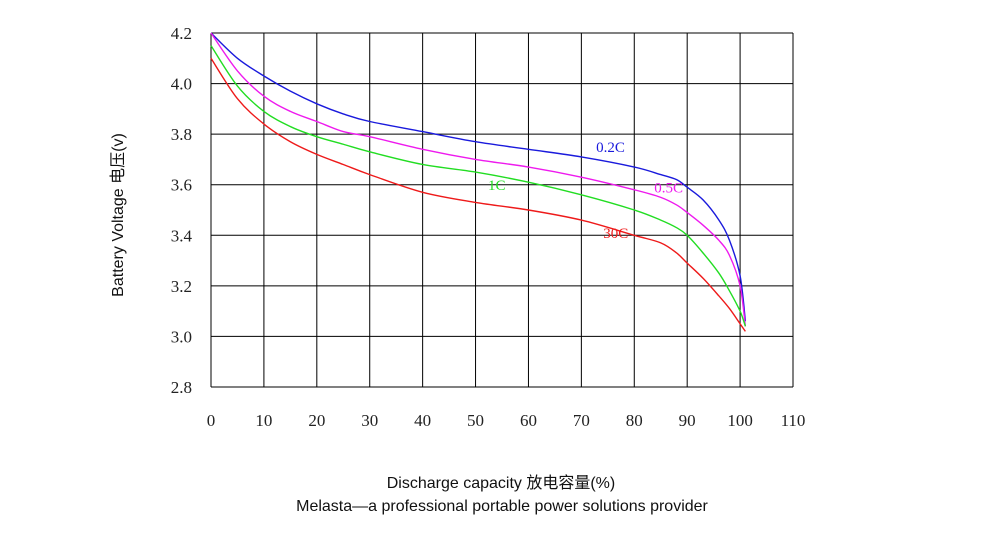 The width and height of the screenshot is (1000, 547). Describe the element at coordinates (181, 33) in the screenshot. I see `y-tick-label-0: 4.2` at that location.